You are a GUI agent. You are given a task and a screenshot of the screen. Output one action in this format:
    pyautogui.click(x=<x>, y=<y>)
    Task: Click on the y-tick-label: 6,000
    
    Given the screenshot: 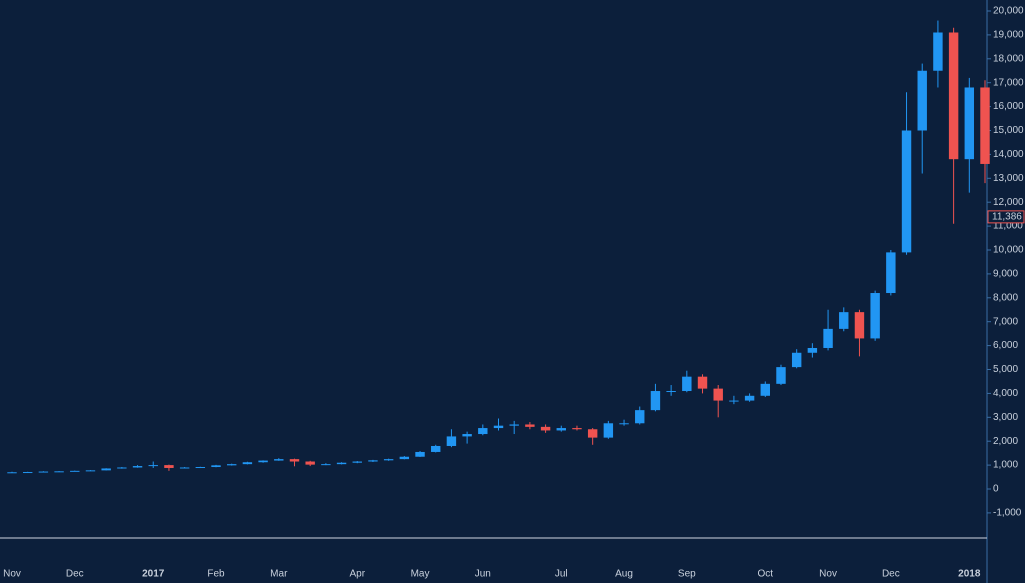 What is the action you would take?
    pyautogui.click(x=1005, y=345)
    